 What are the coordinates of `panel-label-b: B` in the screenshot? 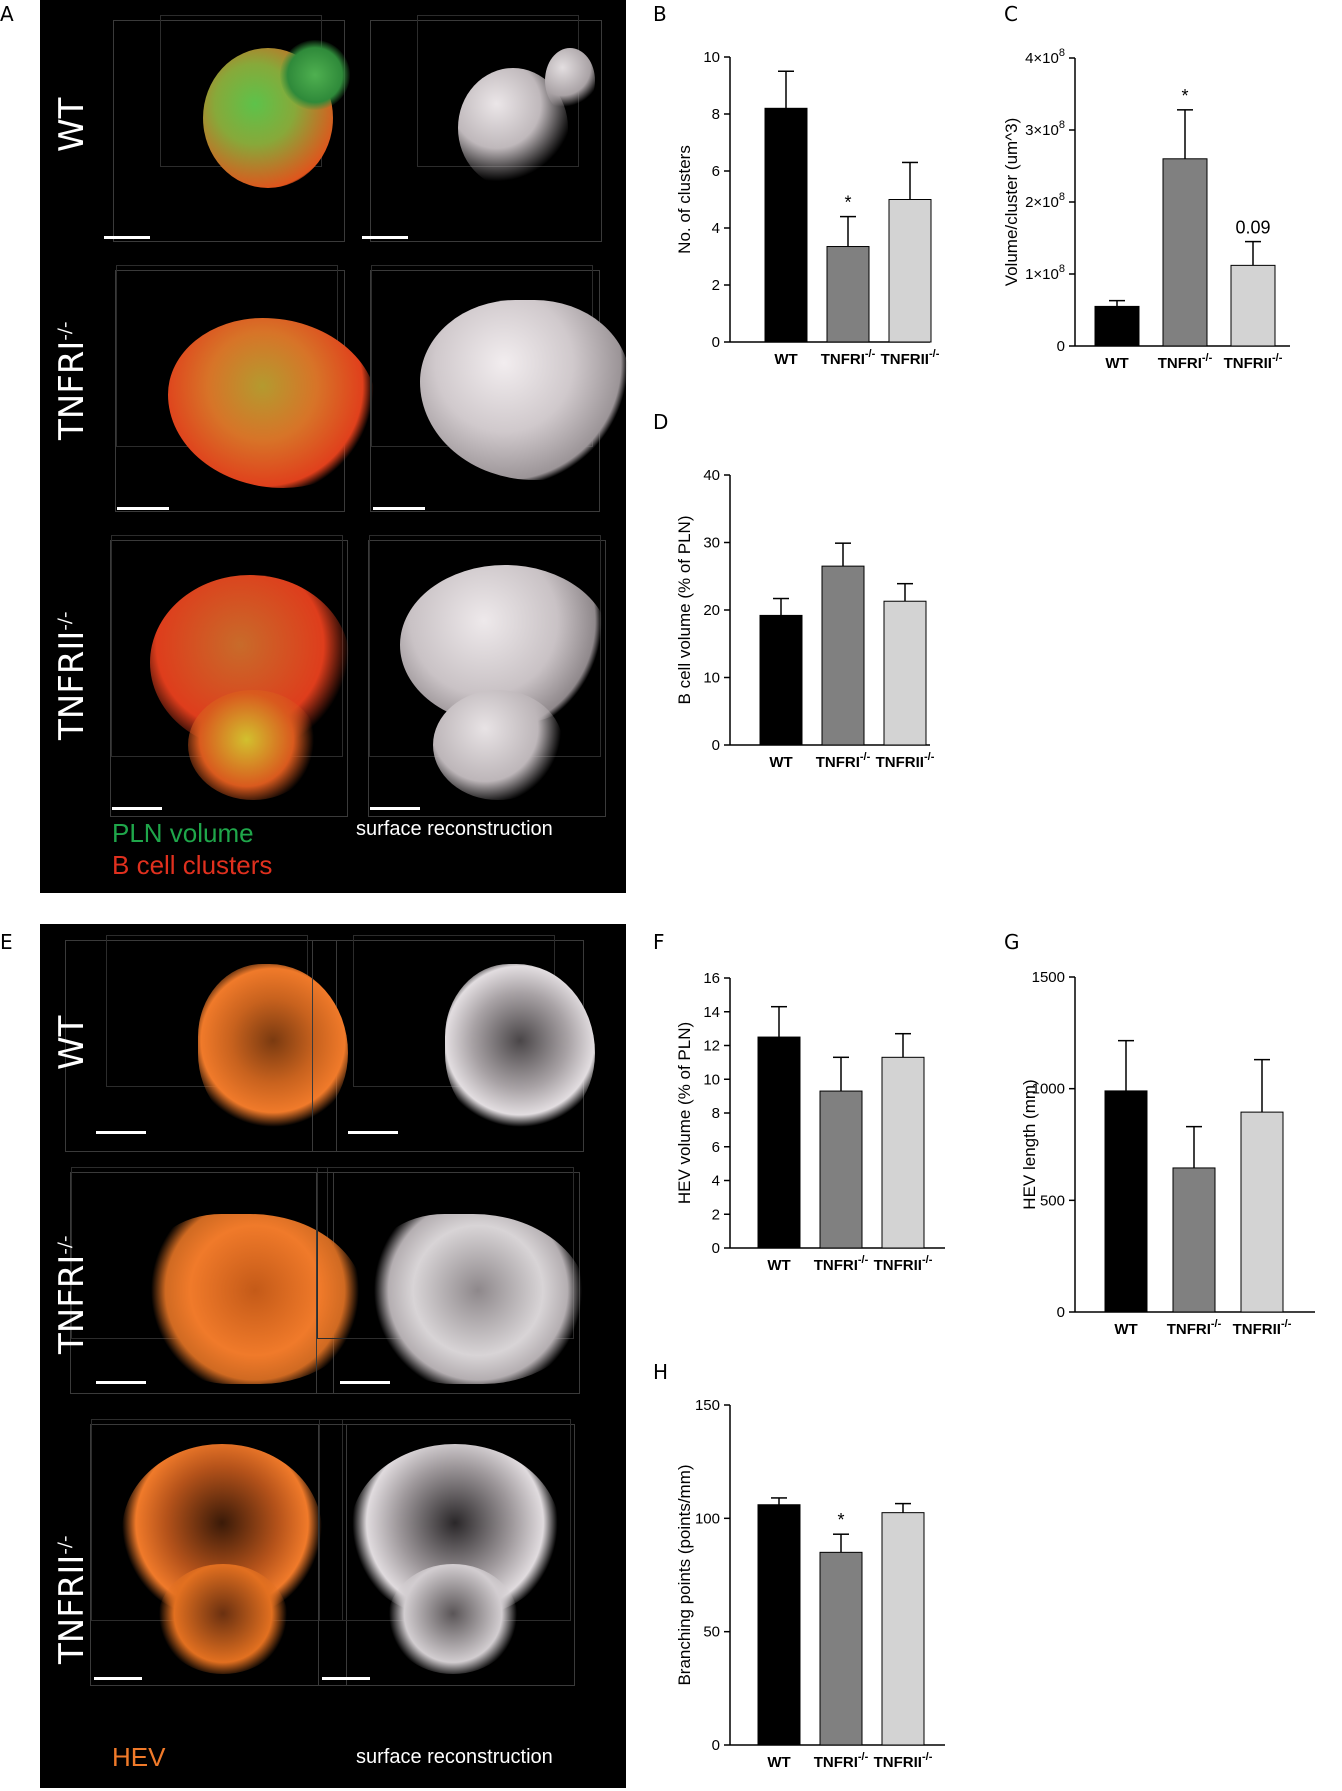 It's located at (660, 14).